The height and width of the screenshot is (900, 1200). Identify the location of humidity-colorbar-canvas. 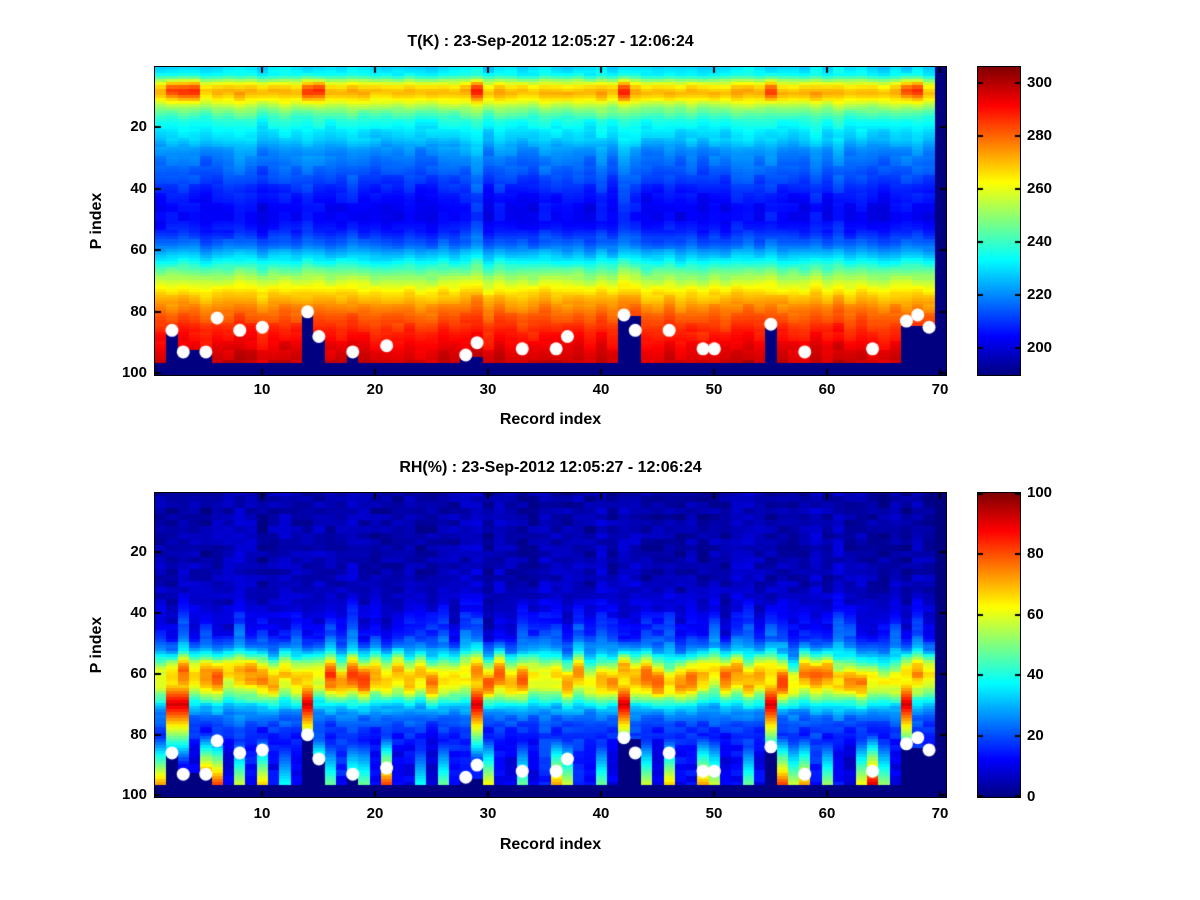
(999, 645).